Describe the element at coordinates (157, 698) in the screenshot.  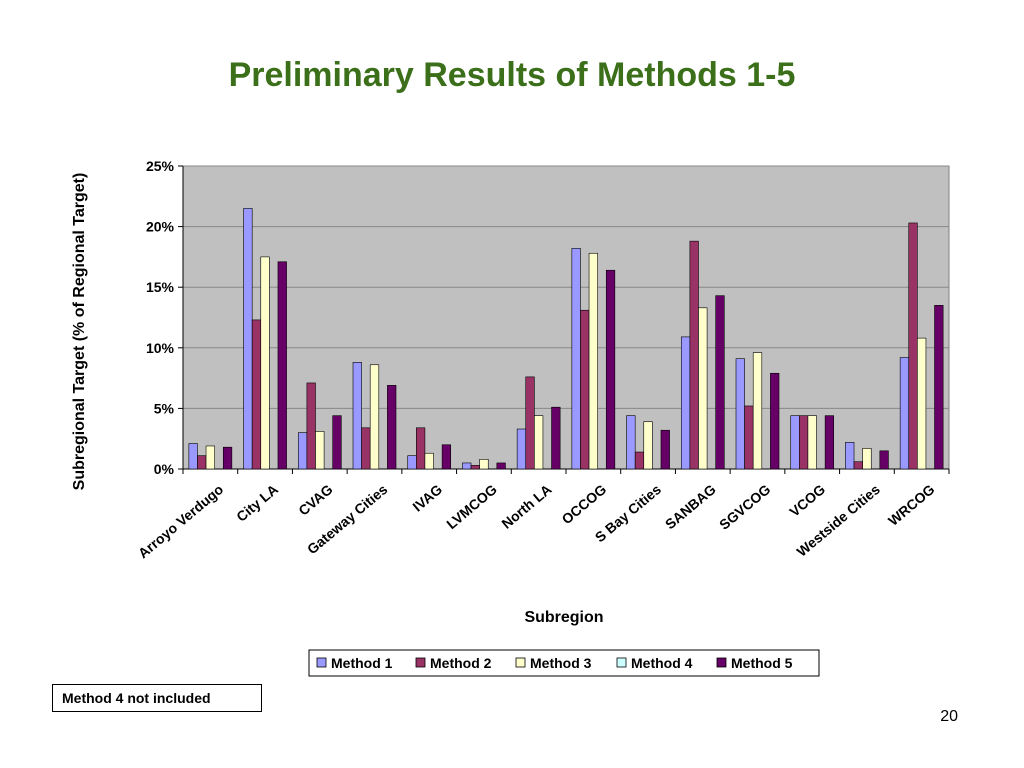
I see `note-box: Method 4 not included` at that location.